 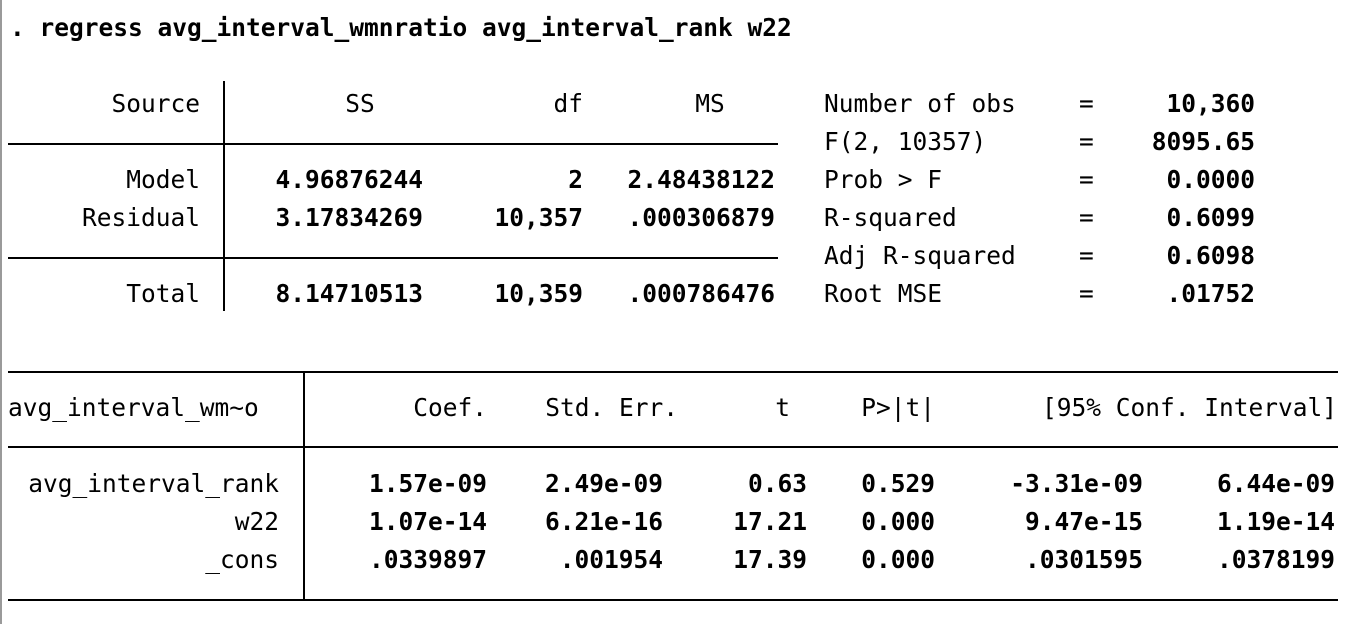 What do you see at coordinates (538, 217) in the screenshot?
I see `row-df: 10,357` at bounding box center [538, 217].